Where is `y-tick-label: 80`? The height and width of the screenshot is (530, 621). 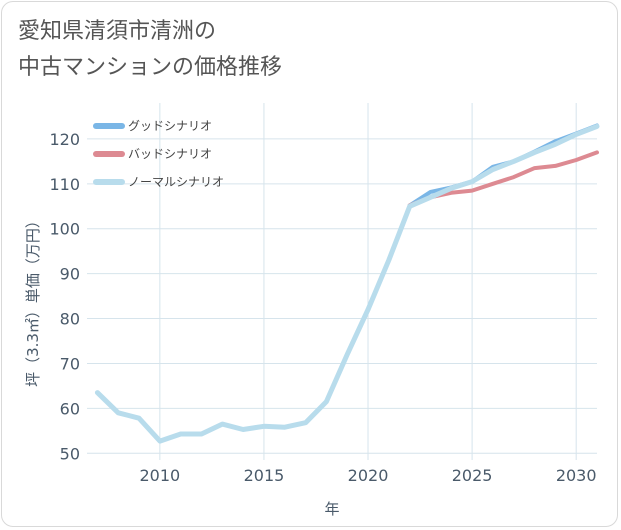
y-tick-label: 80 is located at coordinates (70, 319).